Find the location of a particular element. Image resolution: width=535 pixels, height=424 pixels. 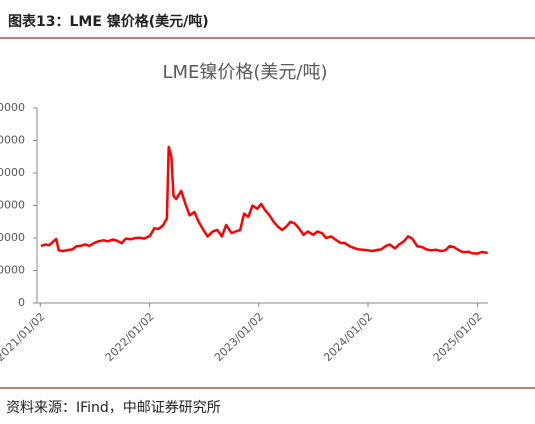

x-tick-label: 2024/01/02 is located at coordinates (348, 337).